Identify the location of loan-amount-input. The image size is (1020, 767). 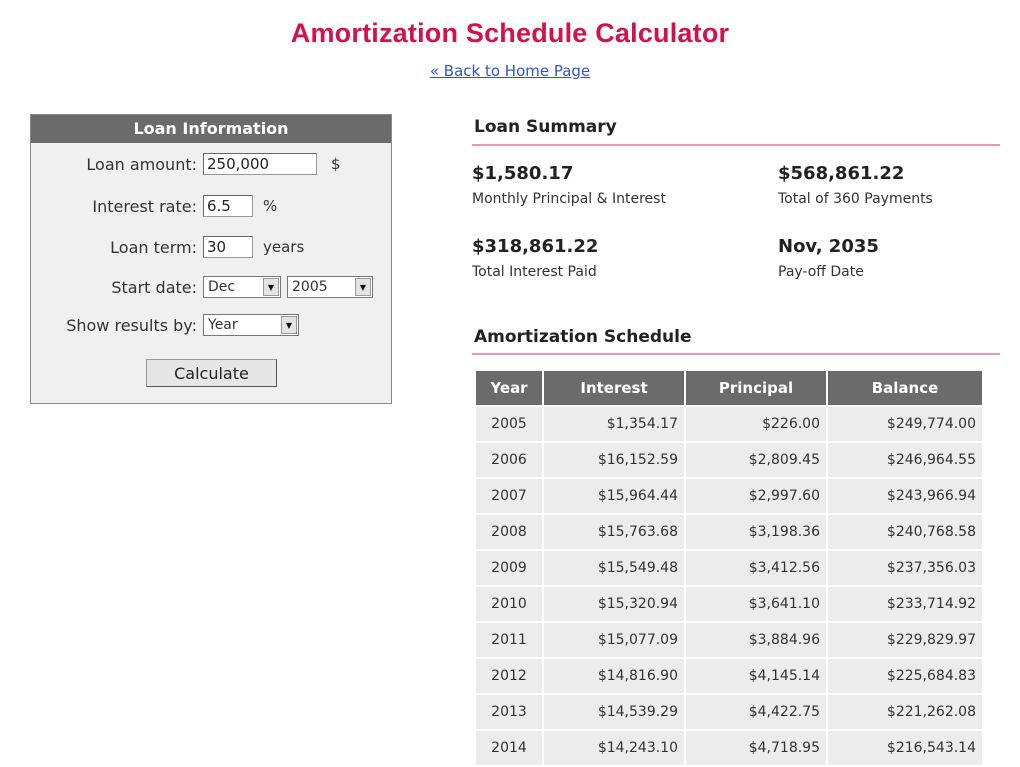
(260, 164).